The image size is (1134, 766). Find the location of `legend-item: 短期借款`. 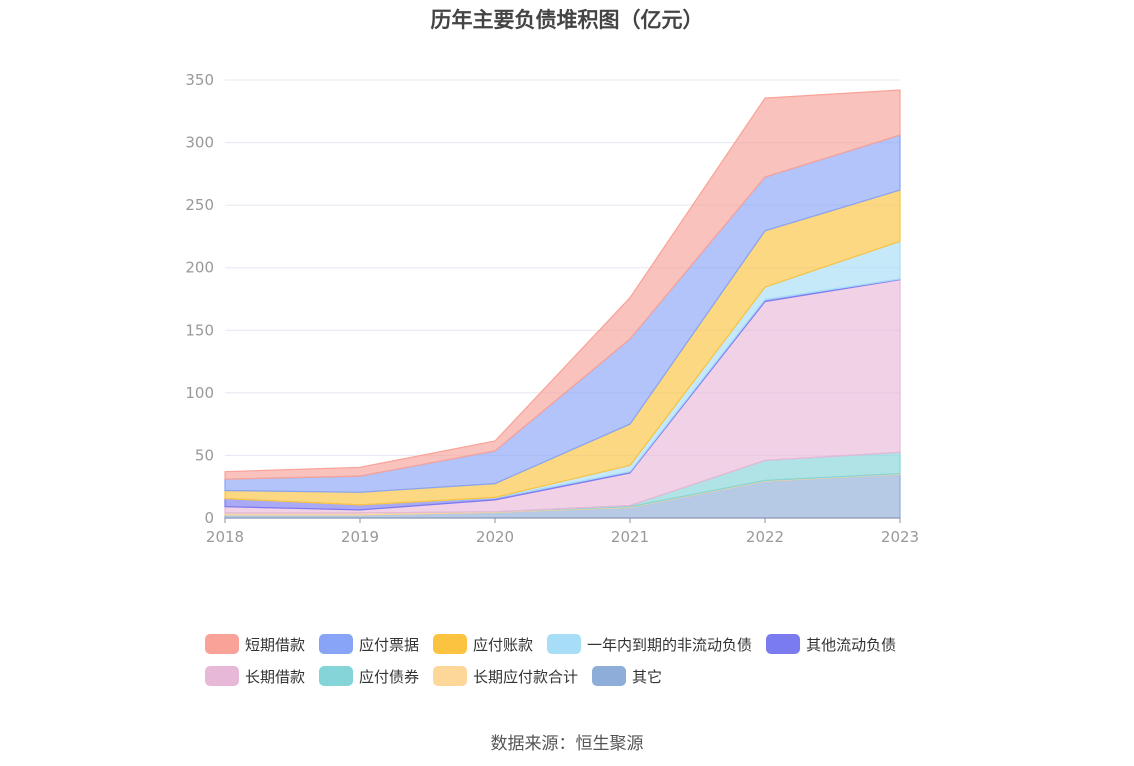

legend-item: 短期借款 is located at coordinates (255, 644).